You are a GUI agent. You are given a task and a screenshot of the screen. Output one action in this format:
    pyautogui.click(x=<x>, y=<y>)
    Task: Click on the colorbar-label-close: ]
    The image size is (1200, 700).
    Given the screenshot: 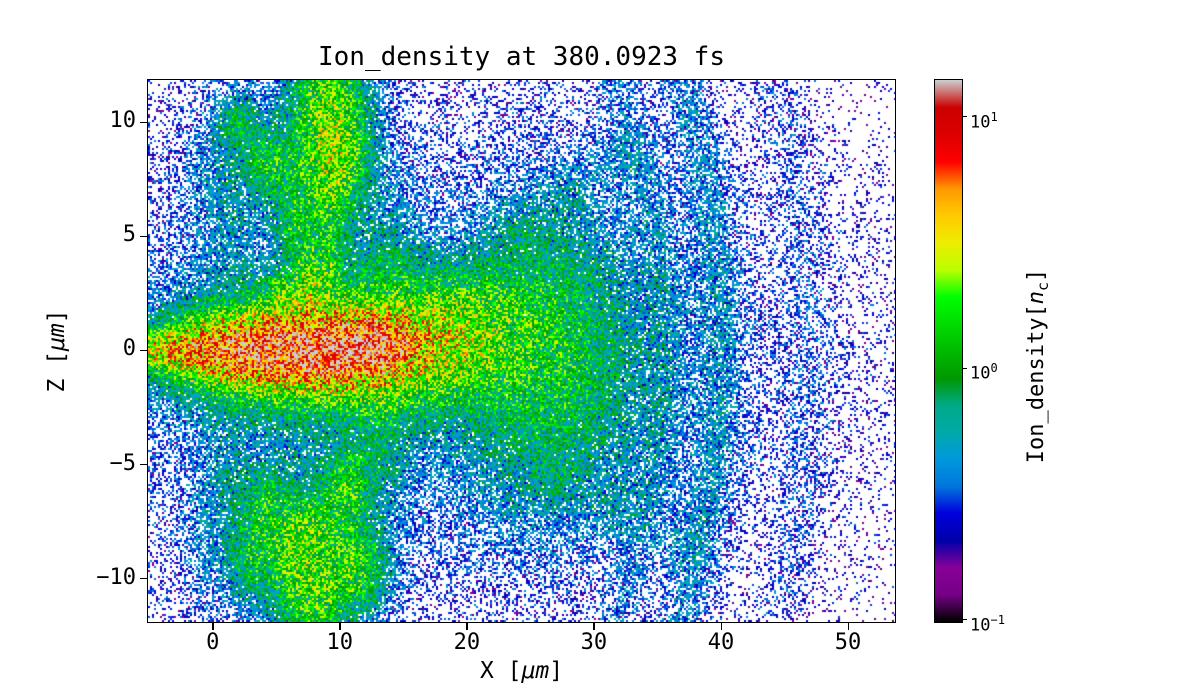 What is the action you would take?
    pyautogui.click(x=1036, y=275)
    